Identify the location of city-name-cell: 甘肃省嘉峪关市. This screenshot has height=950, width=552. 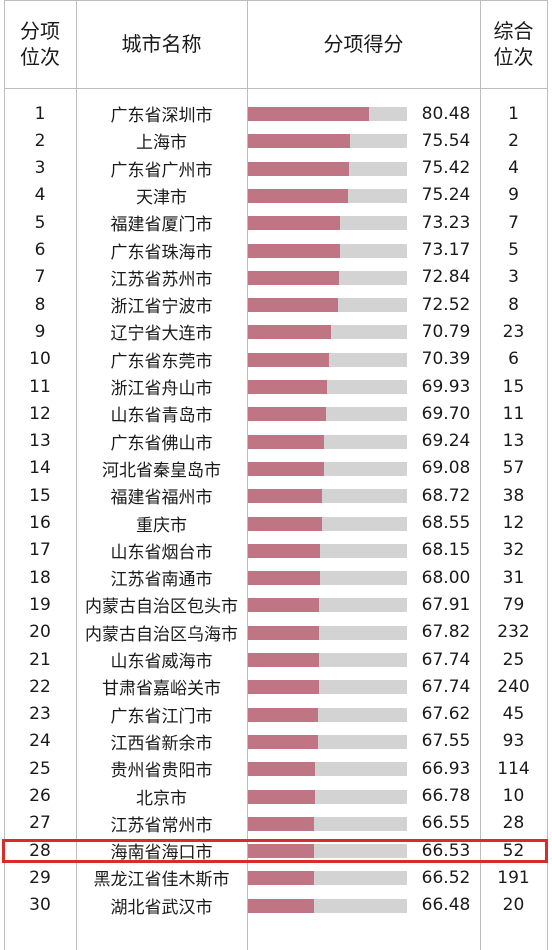
(161, 689).